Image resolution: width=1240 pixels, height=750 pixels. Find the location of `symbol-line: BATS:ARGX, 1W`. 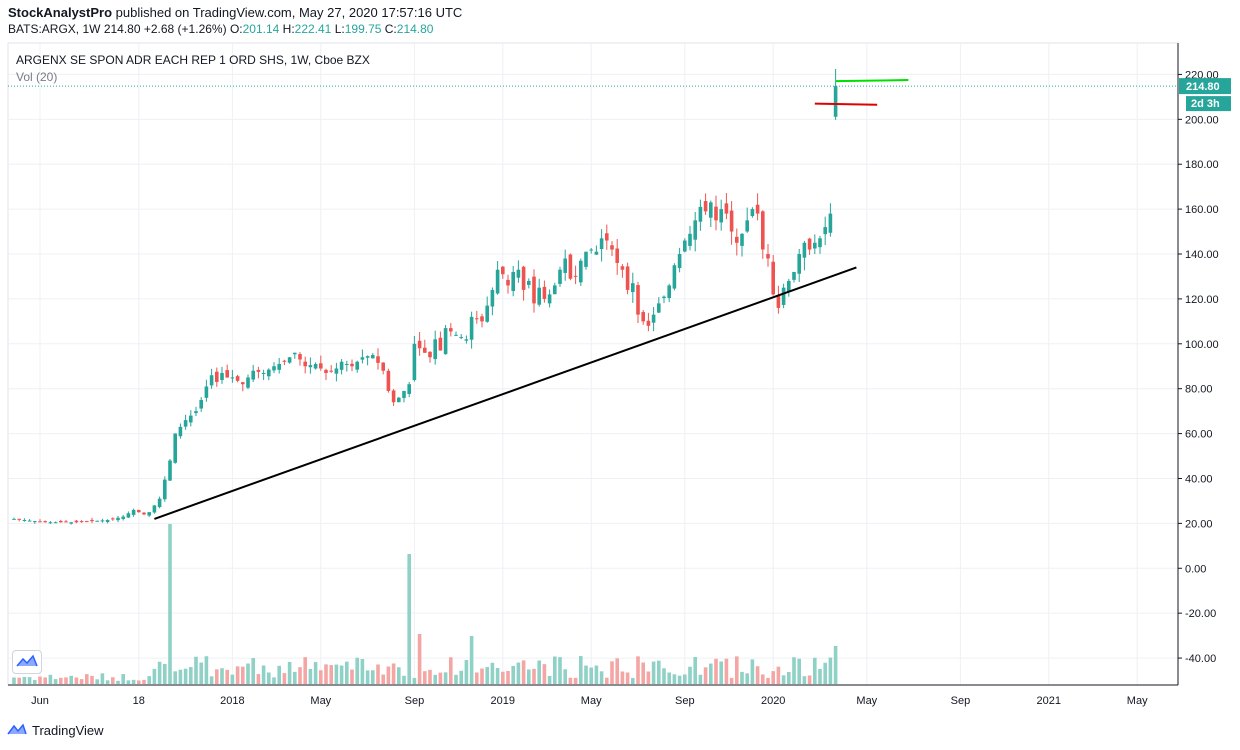

symbol-line: BATS:ARGX, 1W is located at coordinates (54, 29).